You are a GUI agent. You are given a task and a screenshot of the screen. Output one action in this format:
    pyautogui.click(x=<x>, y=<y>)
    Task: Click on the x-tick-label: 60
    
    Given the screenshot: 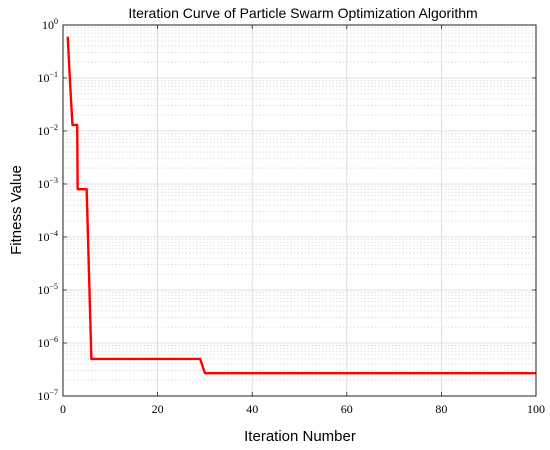 What is the action you would take?
    pyautogui.click(x=347, y=409)
    